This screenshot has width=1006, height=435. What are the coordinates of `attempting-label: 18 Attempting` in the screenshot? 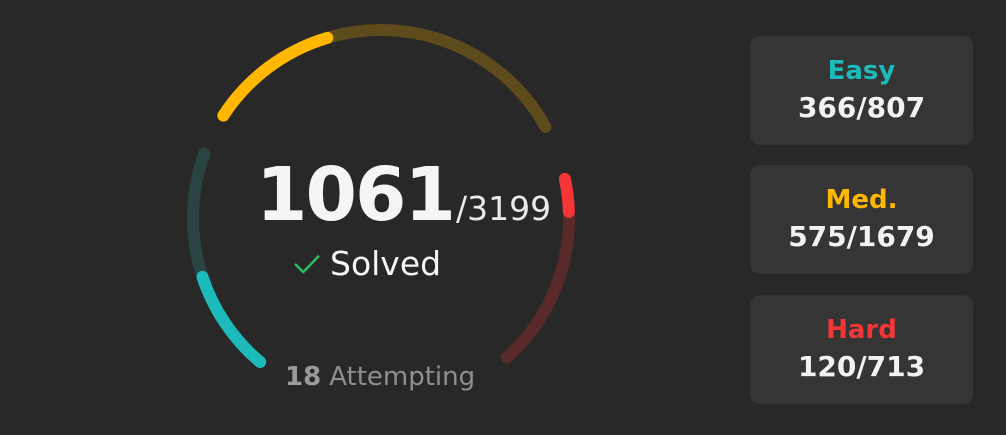 It's located at (380, 377).